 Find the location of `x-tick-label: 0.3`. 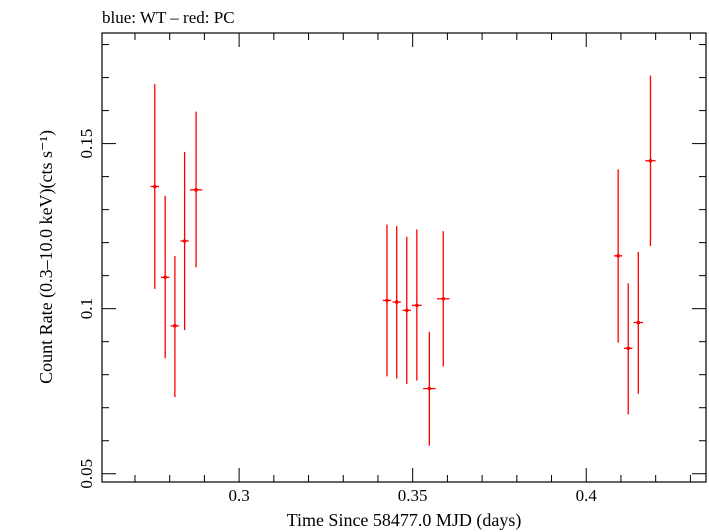

x-tick-label: 0.3 is located at coordinates (238, 495).